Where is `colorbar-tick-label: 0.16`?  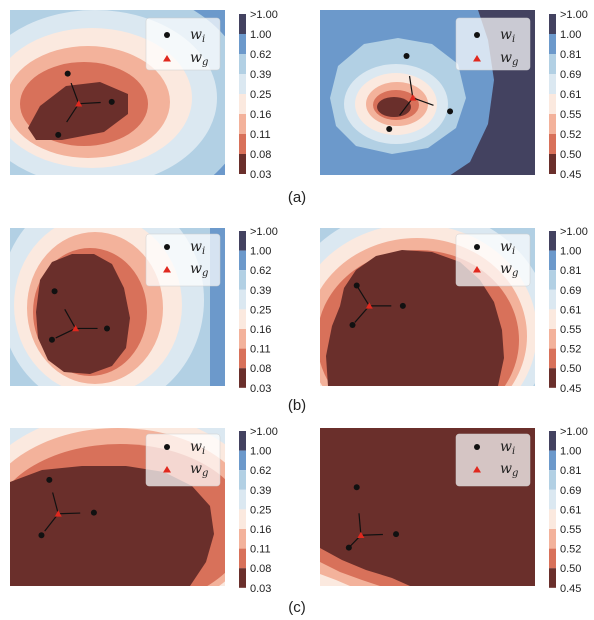
colorbar-tick-label: 0.16 is located at coordinates (260, 530).